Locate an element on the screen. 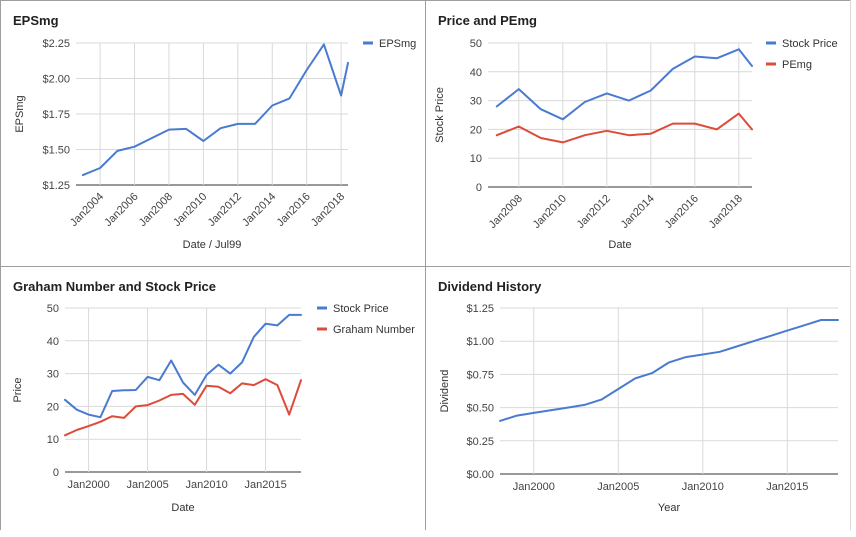  eps-xtick-label: Jan2014 is located at coordinates (259, 210).